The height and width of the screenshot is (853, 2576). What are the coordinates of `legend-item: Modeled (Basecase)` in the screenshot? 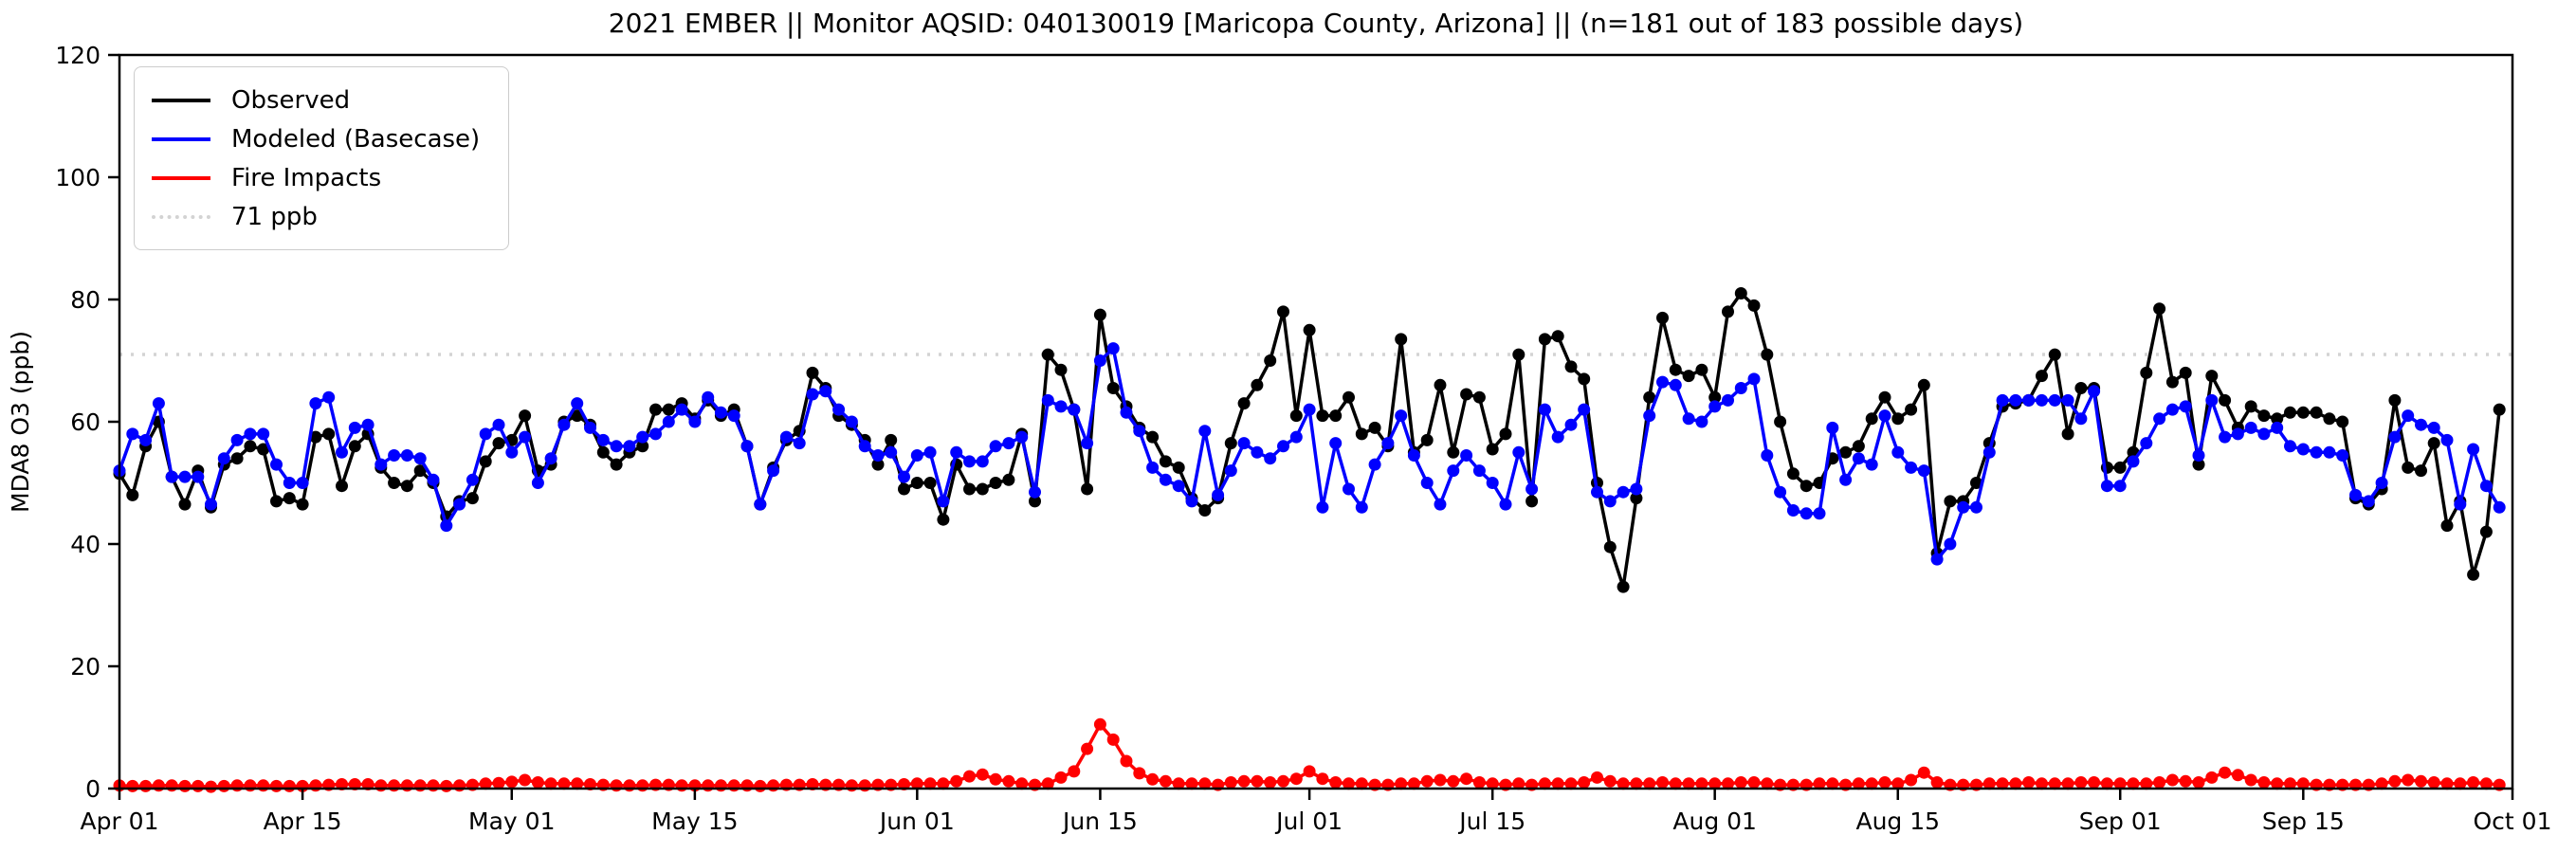 It's located at (321, 138).